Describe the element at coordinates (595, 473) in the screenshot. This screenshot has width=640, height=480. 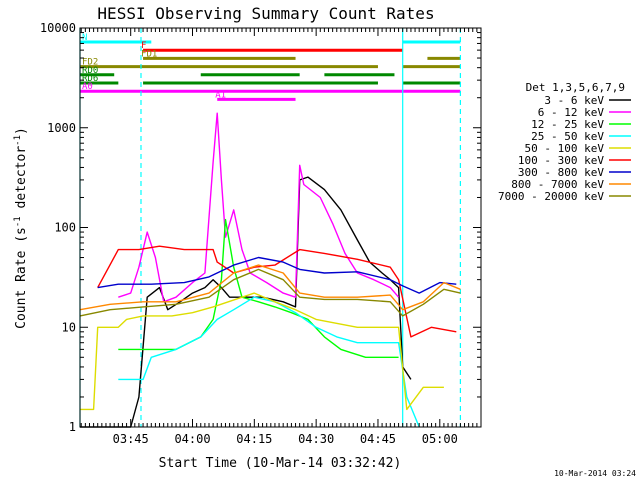
I see `timestamp: 10-Mar-2014 03:24` at that location.